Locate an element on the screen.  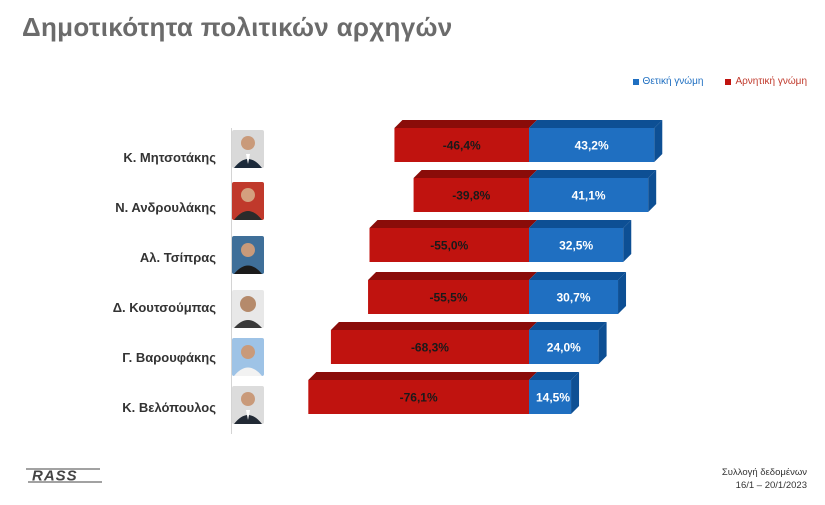
negative-value-label: -55,0% is located at coordinates (449, 246).